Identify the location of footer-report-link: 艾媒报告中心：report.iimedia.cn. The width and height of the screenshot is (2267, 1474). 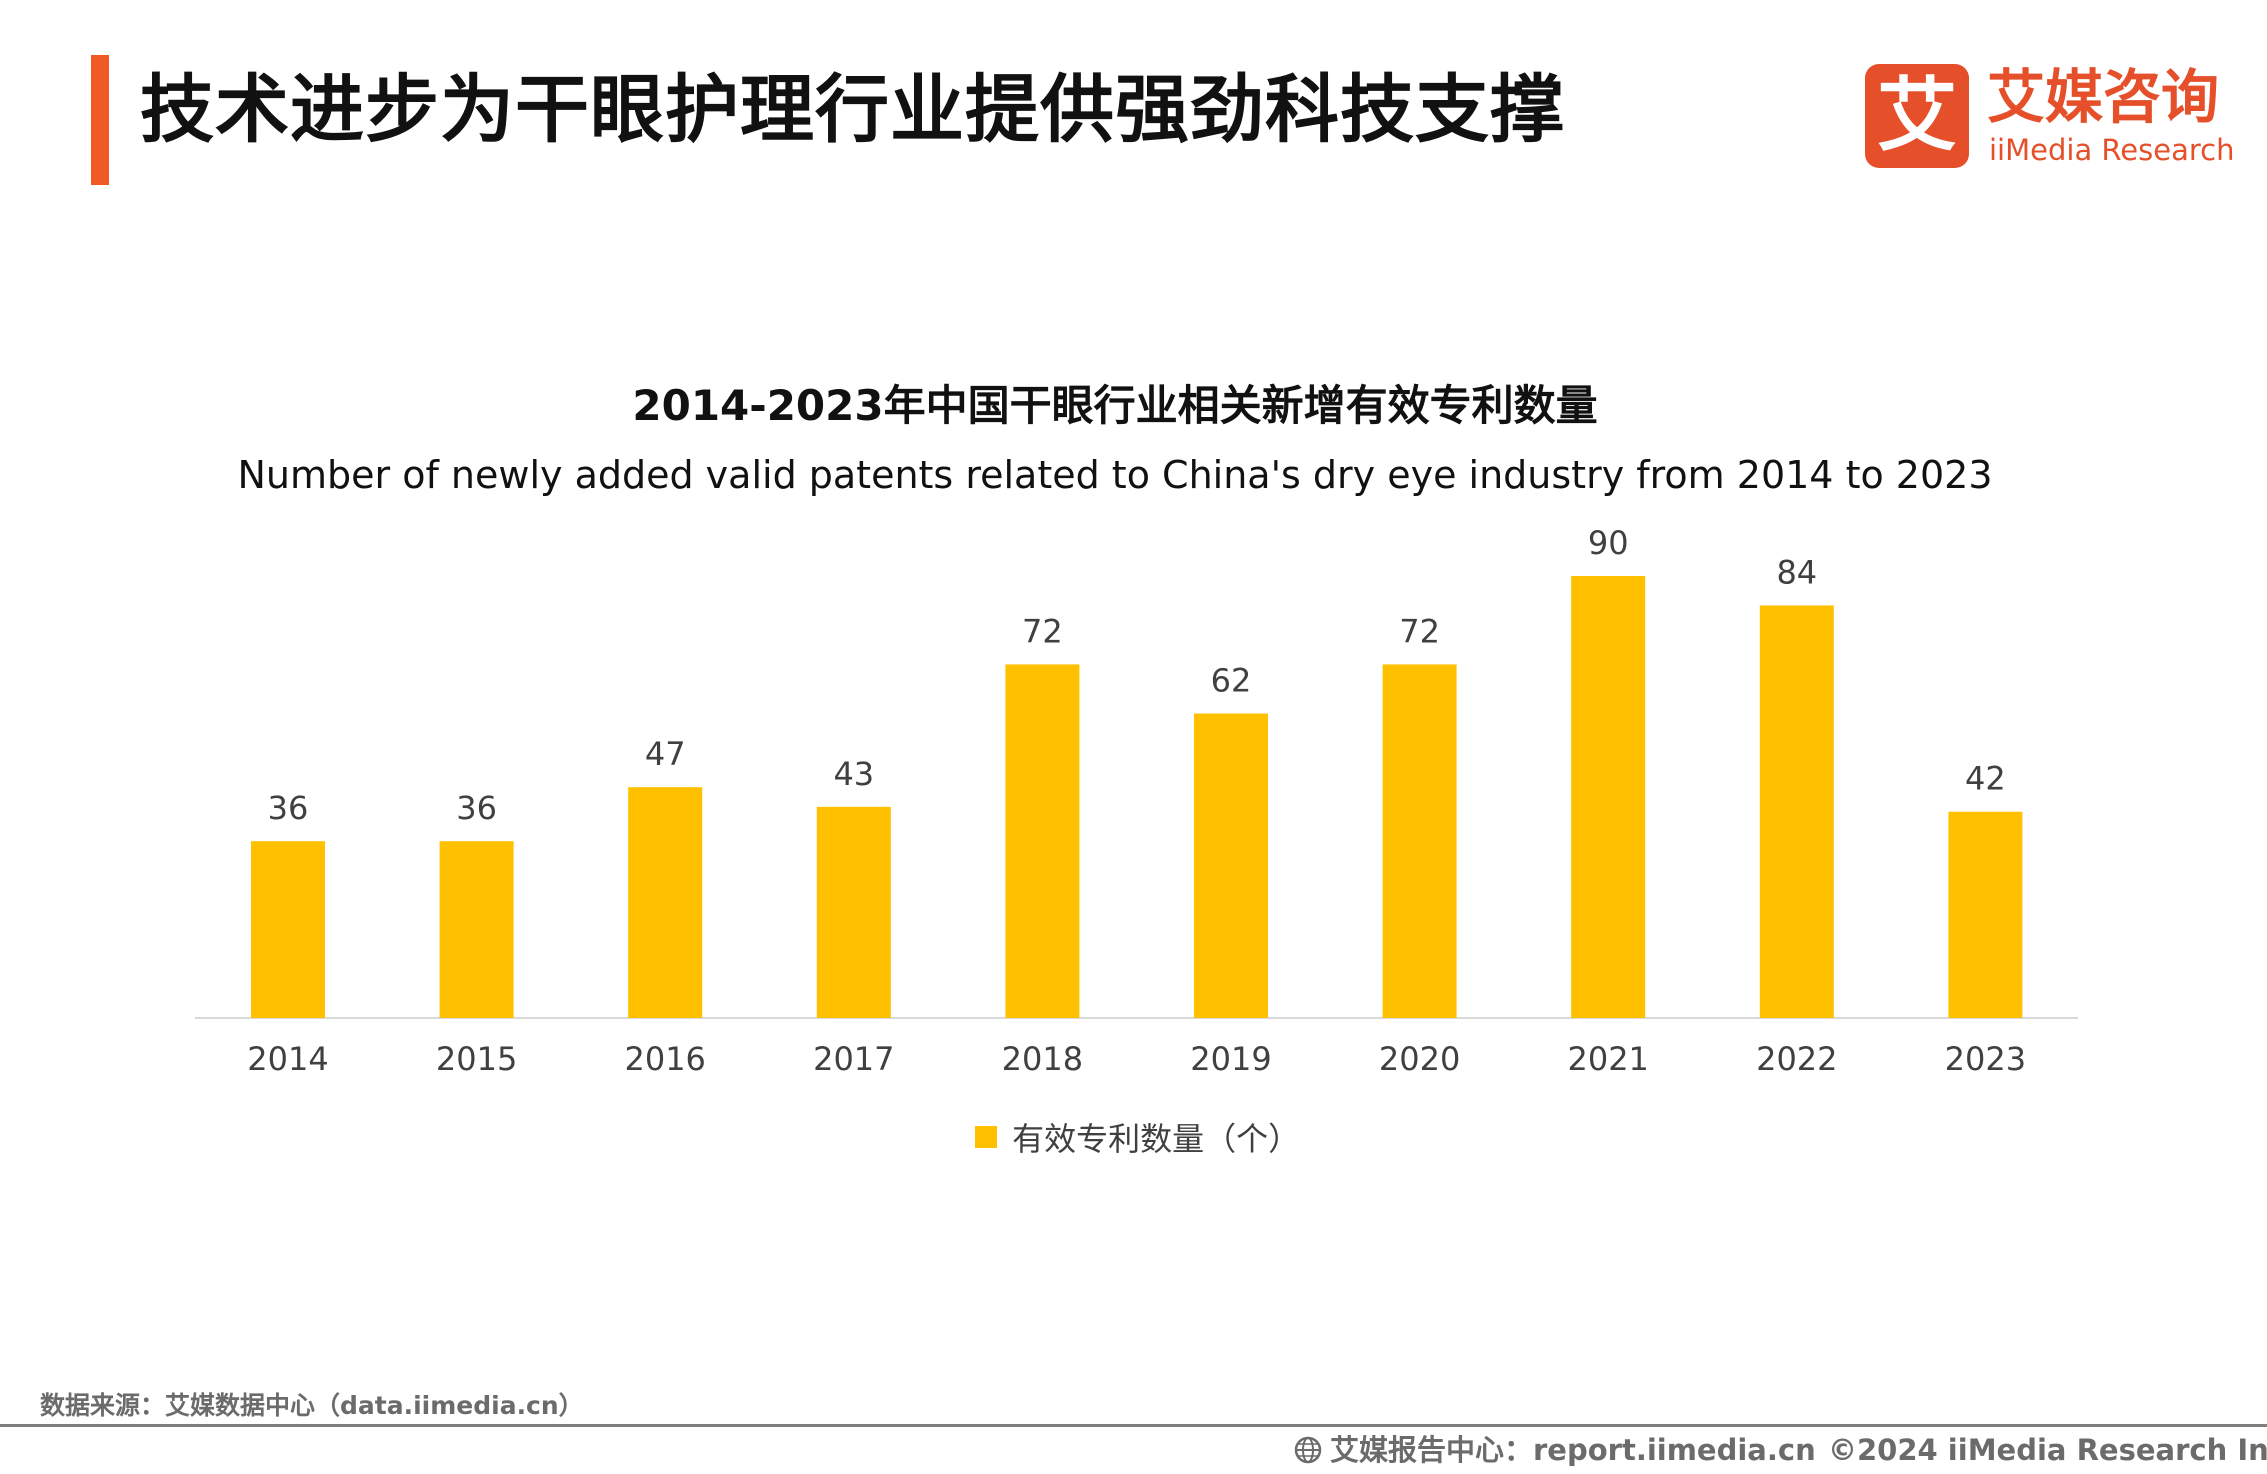
(1555, 1450).